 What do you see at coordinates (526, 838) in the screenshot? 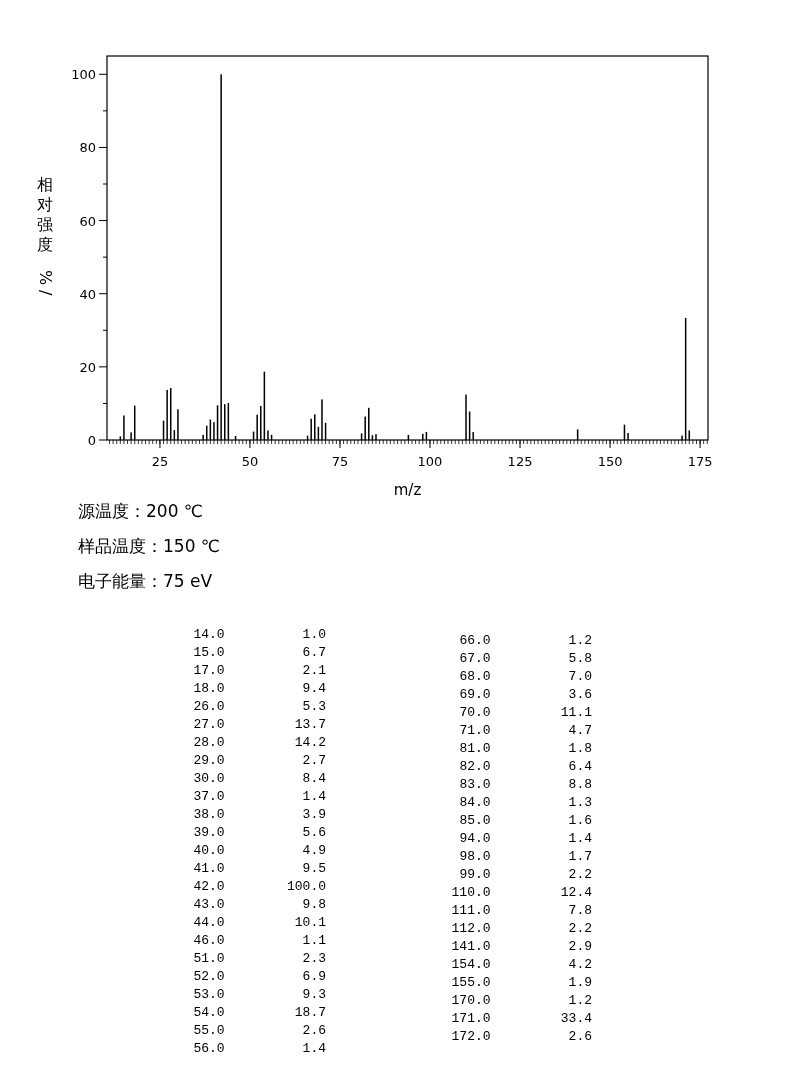
I see `text: 94.0 1.4` at bounding box center [526, 838].